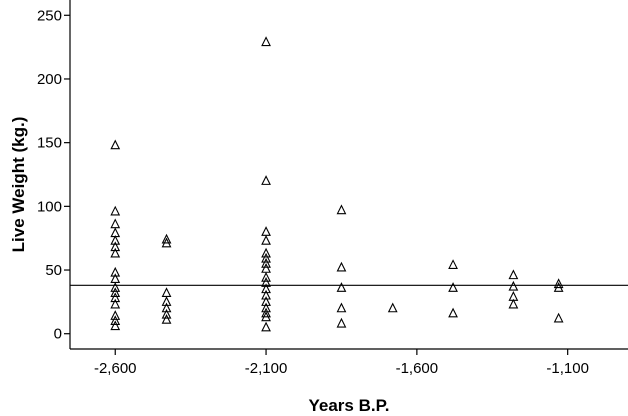 Image resolution: width=628 pixels, height=416 pixels. What do you see at coordinates (49, 143) in the screenshot?
I see `y-tick-label: 150` at bounding box center [49, 143].